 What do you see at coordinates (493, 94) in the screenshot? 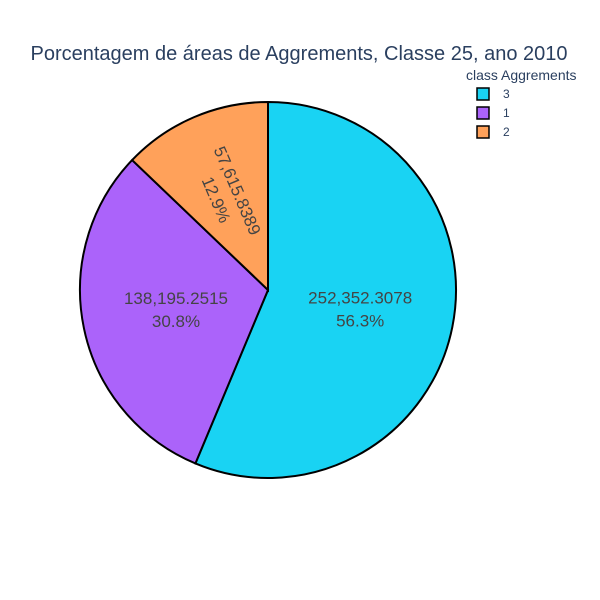
I see `legend-item-3: 3` at bounding box center [493, 94].